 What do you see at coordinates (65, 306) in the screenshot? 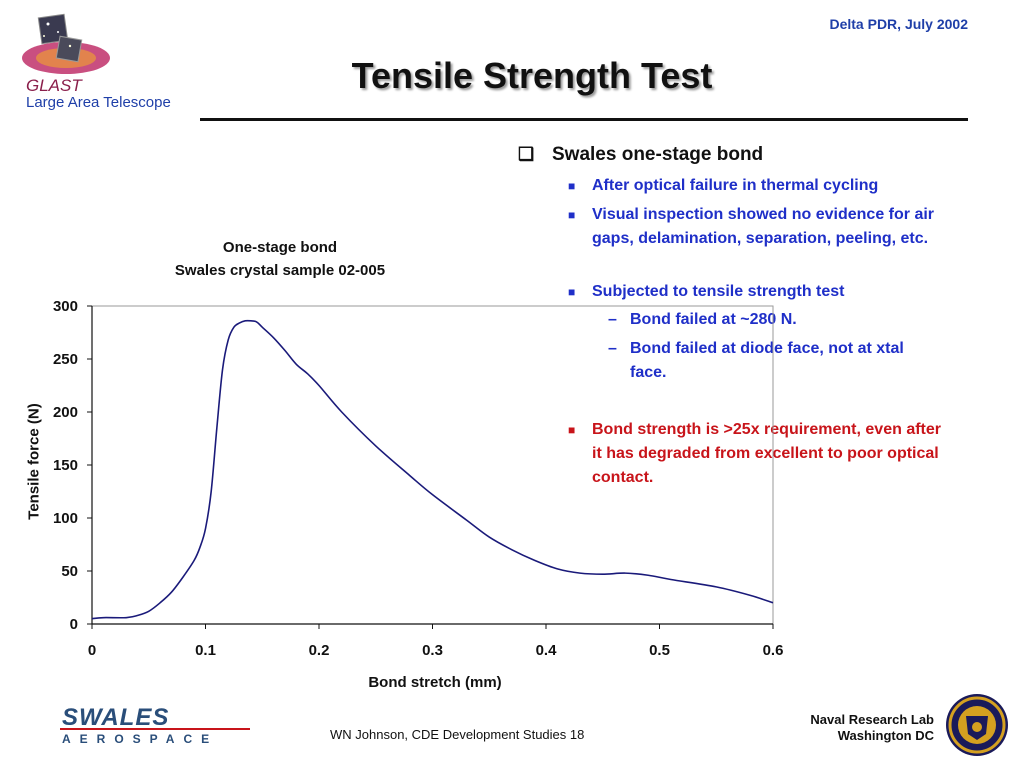
I see `y-tick-label: 300` at bounding box center [65, 306].